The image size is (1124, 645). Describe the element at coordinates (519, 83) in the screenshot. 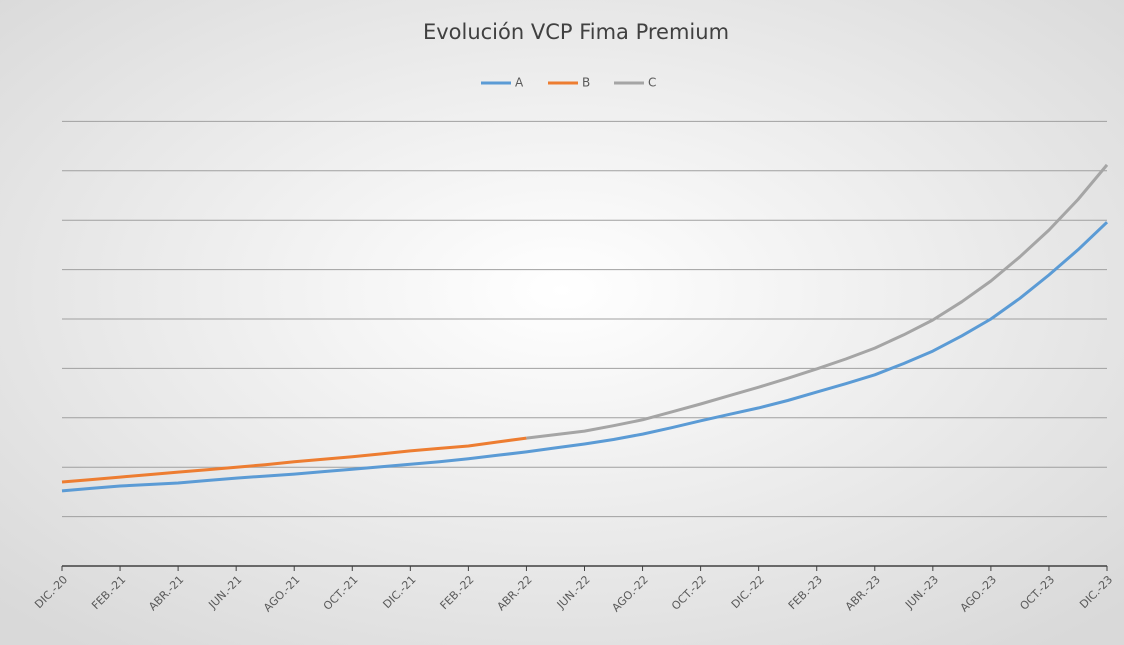

I see `legend-label: A` at that location.